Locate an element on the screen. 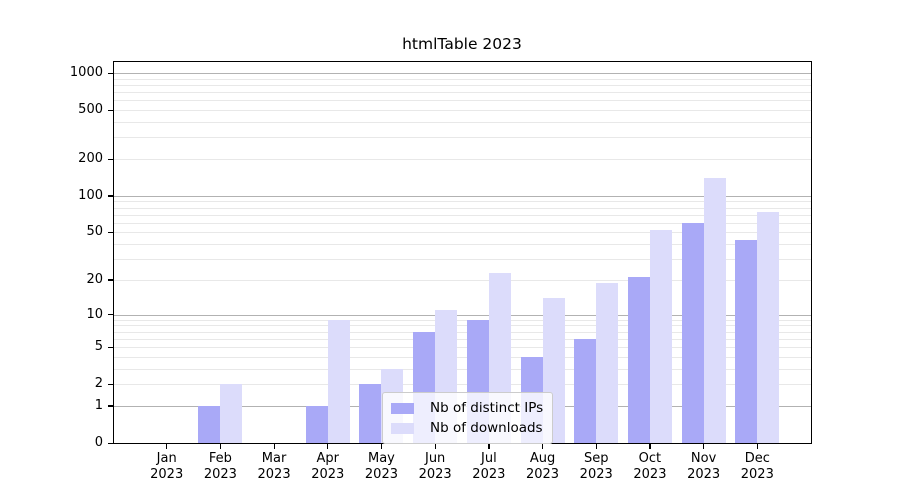 This screenshot has height=500, width=900. legend: Nb of distinct IPs Nb of downloads is located at coordinates (468, 418).